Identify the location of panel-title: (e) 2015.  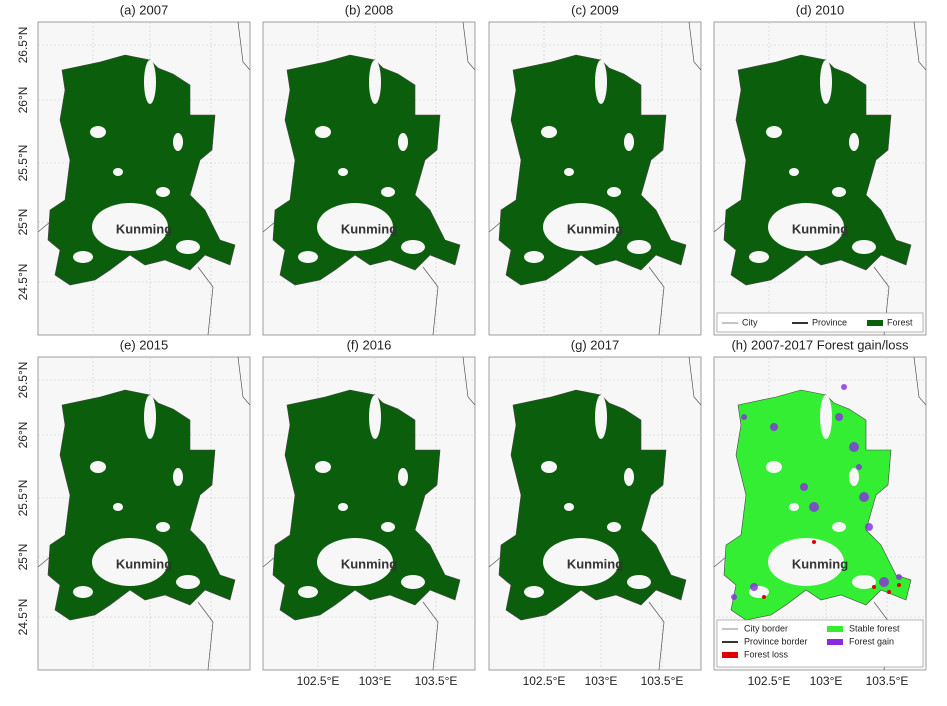
(144, 344).